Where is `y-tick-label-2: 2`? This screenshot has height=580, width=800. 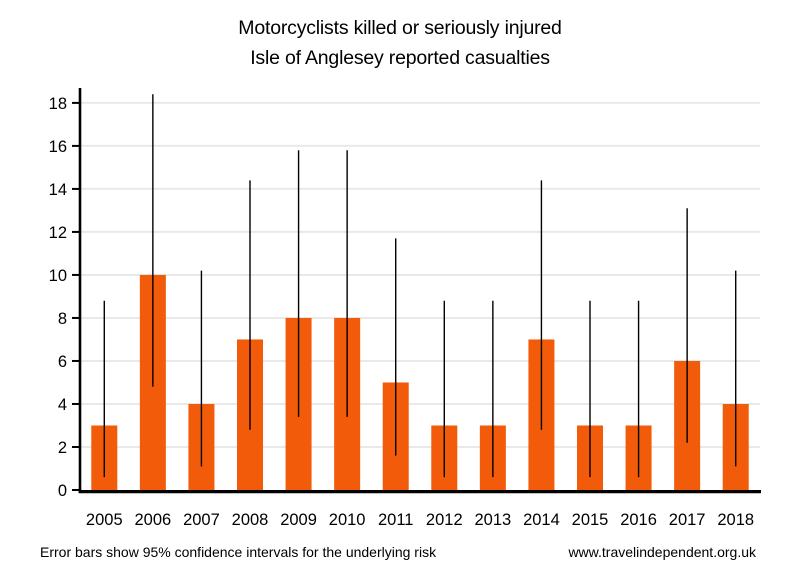
y-tick-label-2: 2 is located at coordinates (62, 448).